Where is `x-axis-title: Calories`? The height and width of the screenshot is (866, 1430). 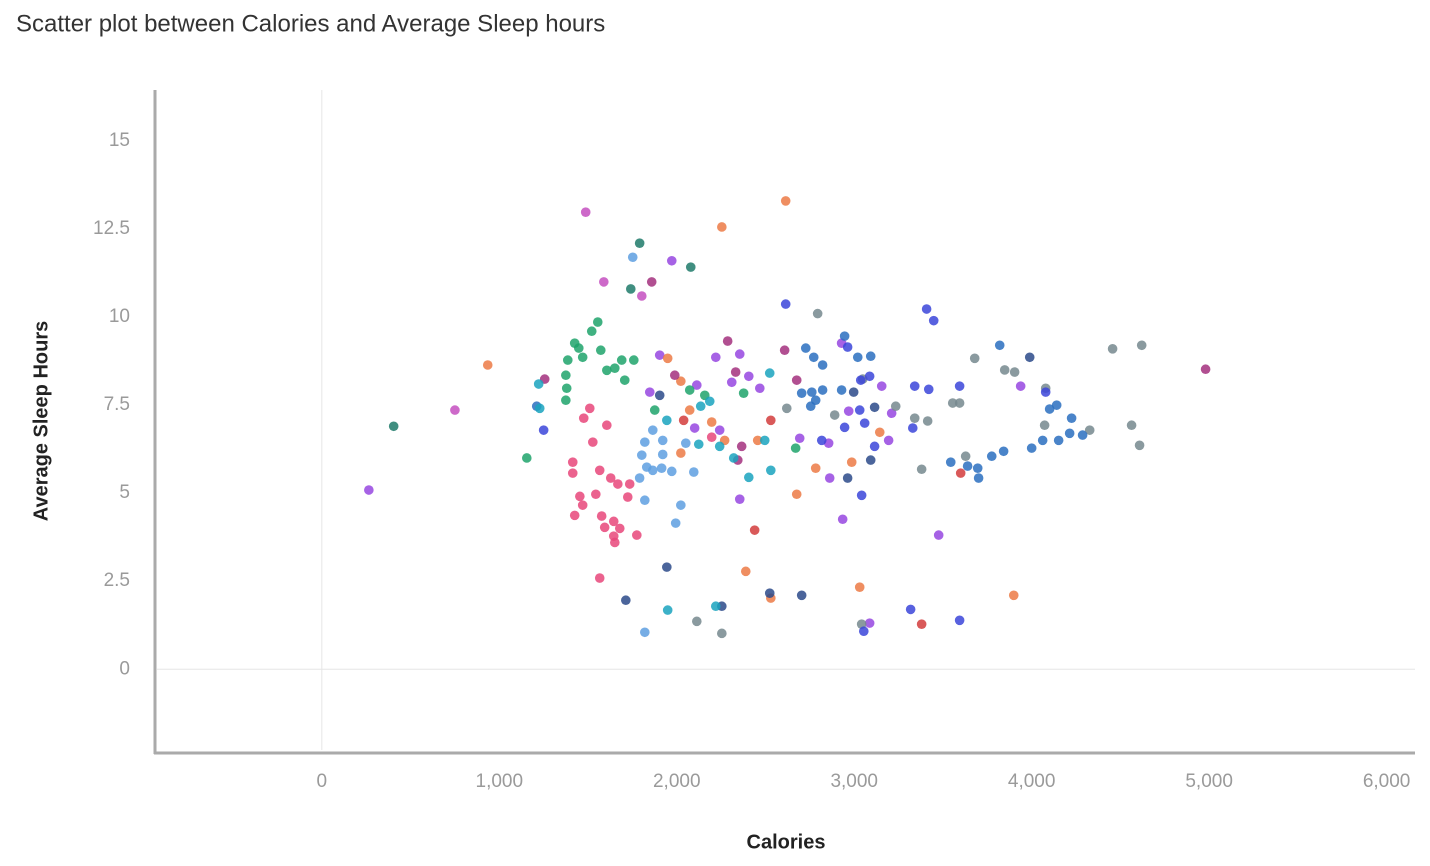
x-axis-title: Calories is located at coordinates (786, 842).